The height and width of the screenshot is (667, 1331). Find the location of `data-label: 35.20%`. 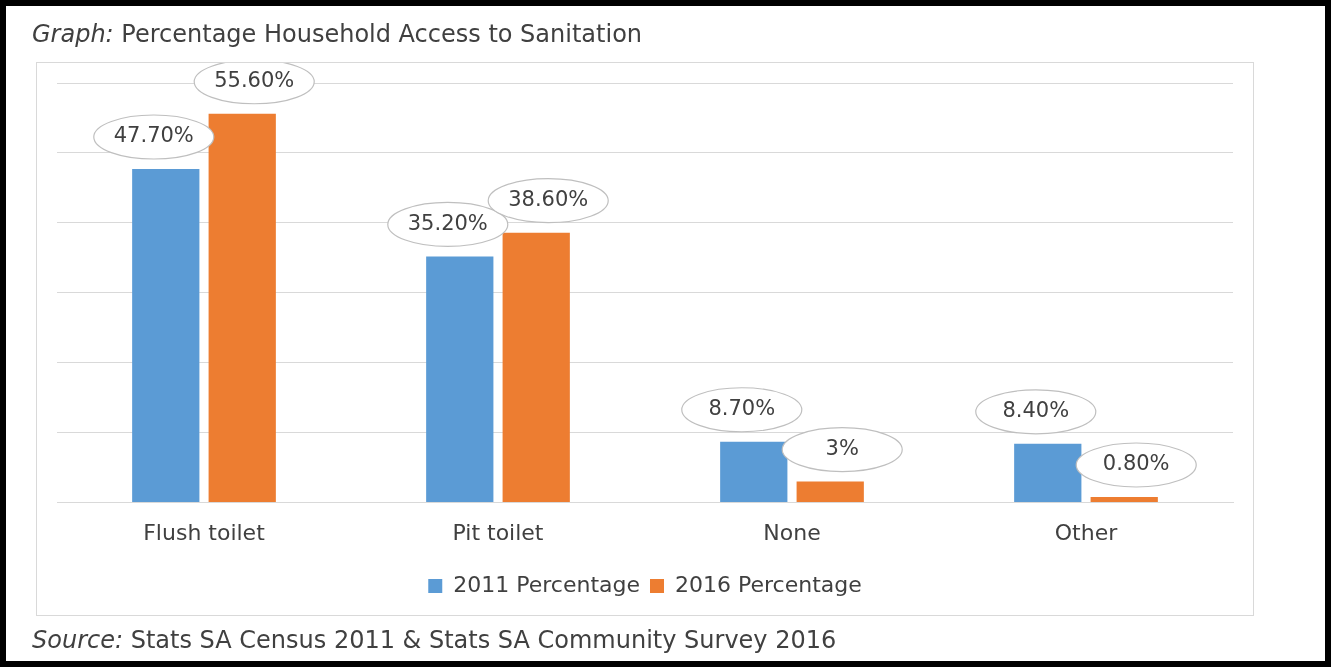

data-label: 35.20% is located at coordinates (447, 222).